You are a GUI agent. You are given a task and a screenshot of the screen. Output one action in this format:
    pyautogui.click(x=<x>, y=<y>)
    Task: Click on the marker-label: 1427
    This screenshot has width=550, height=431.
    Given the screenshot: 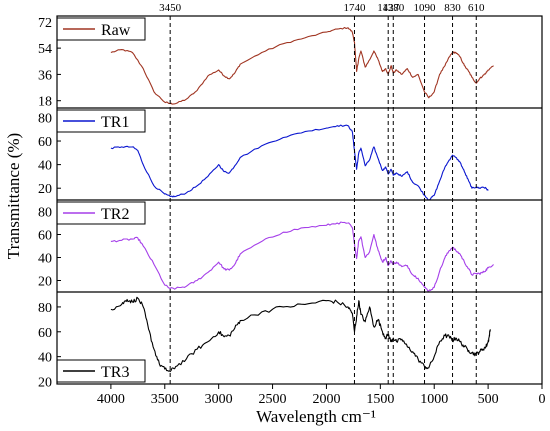 What is the action you would take?
    pyautogui.click(x=388, y=8)
    